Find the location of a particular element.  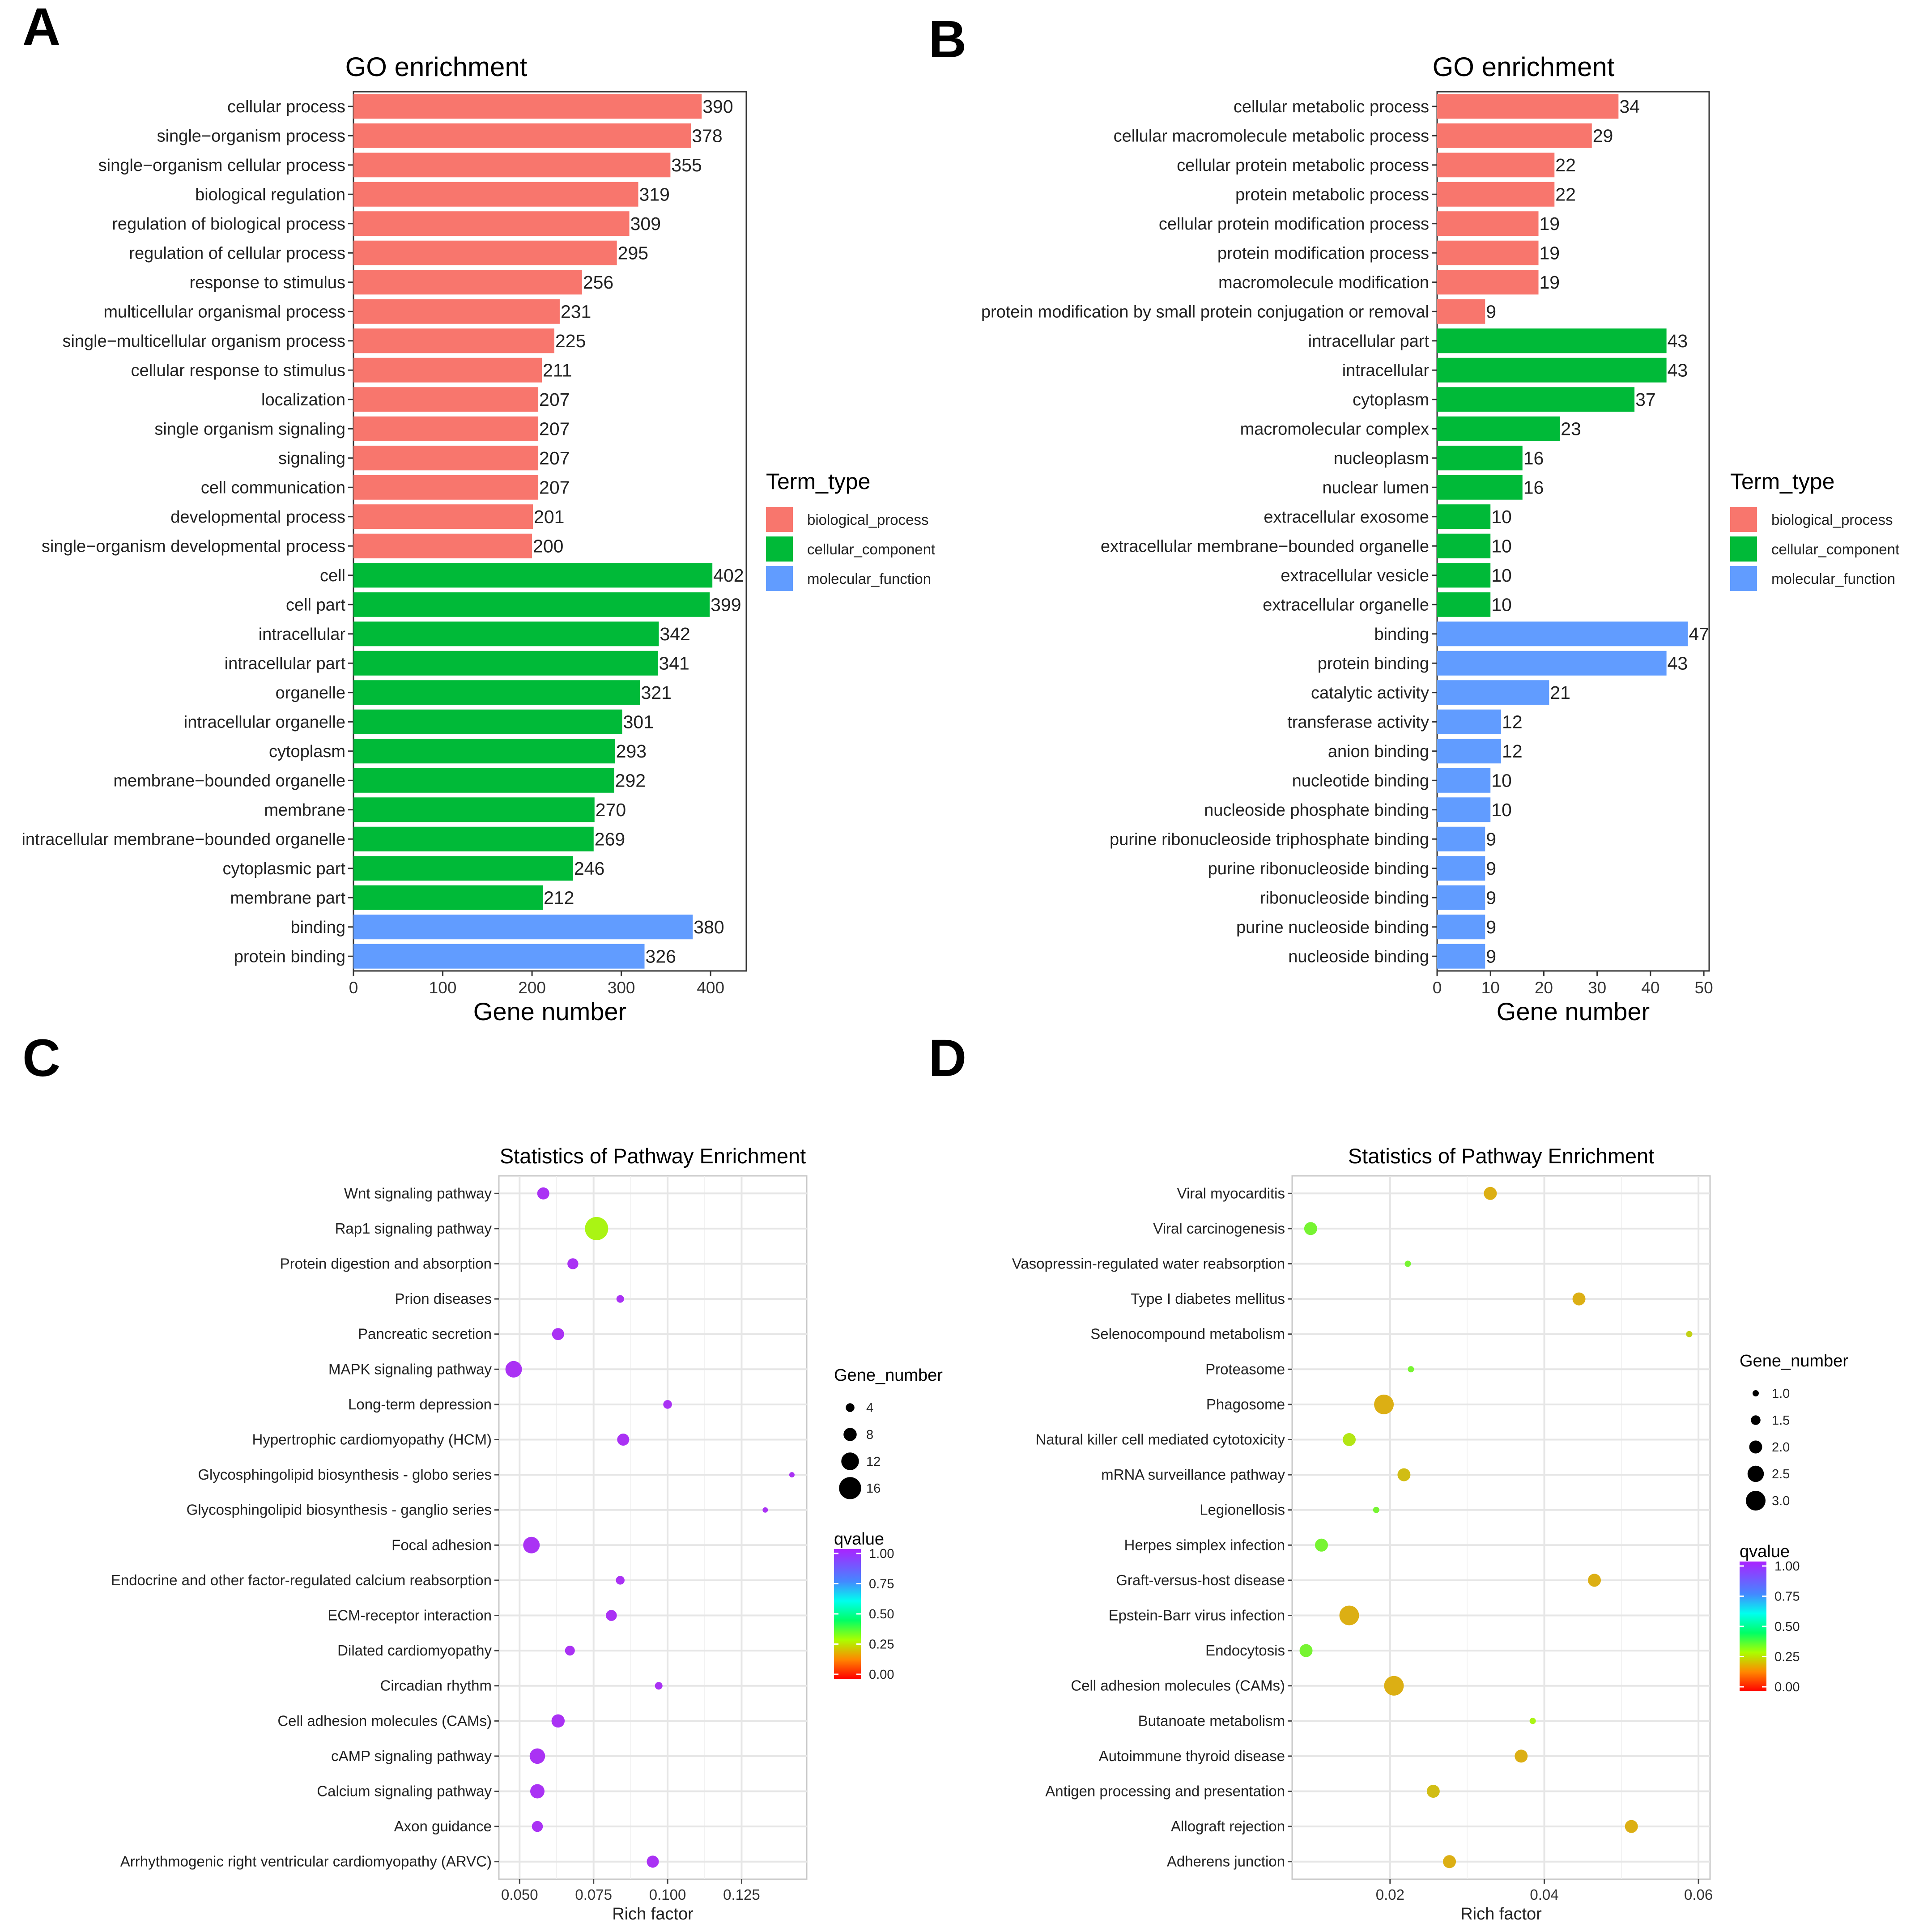

xtick-label-a: 400 is located at coordinates (711, 988).